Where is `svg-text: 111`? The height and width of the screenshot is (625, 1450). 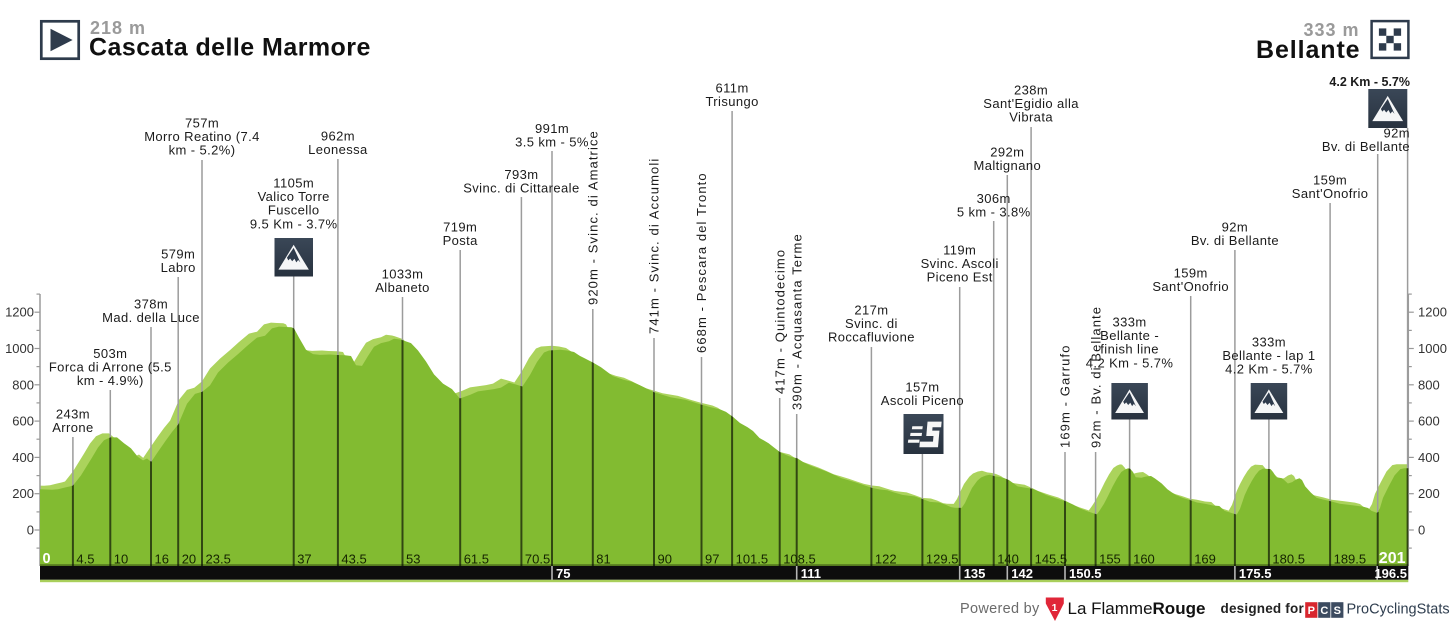 svg-text: 111 is located at coordinates (811, 573).